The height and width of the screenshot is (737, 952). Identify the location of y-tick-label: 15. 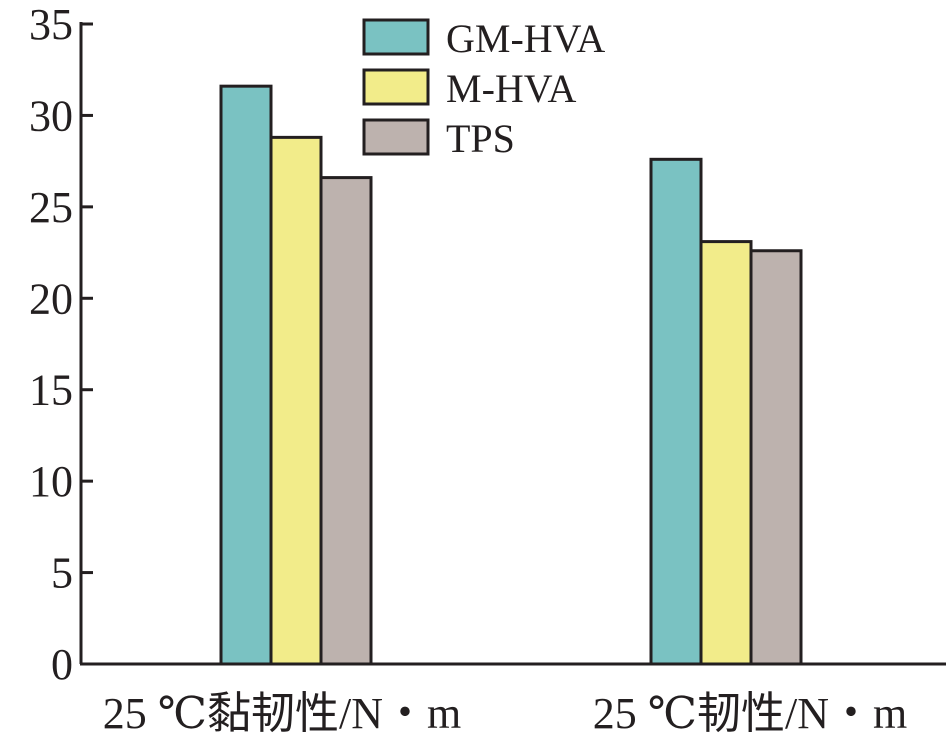
(51, 390).